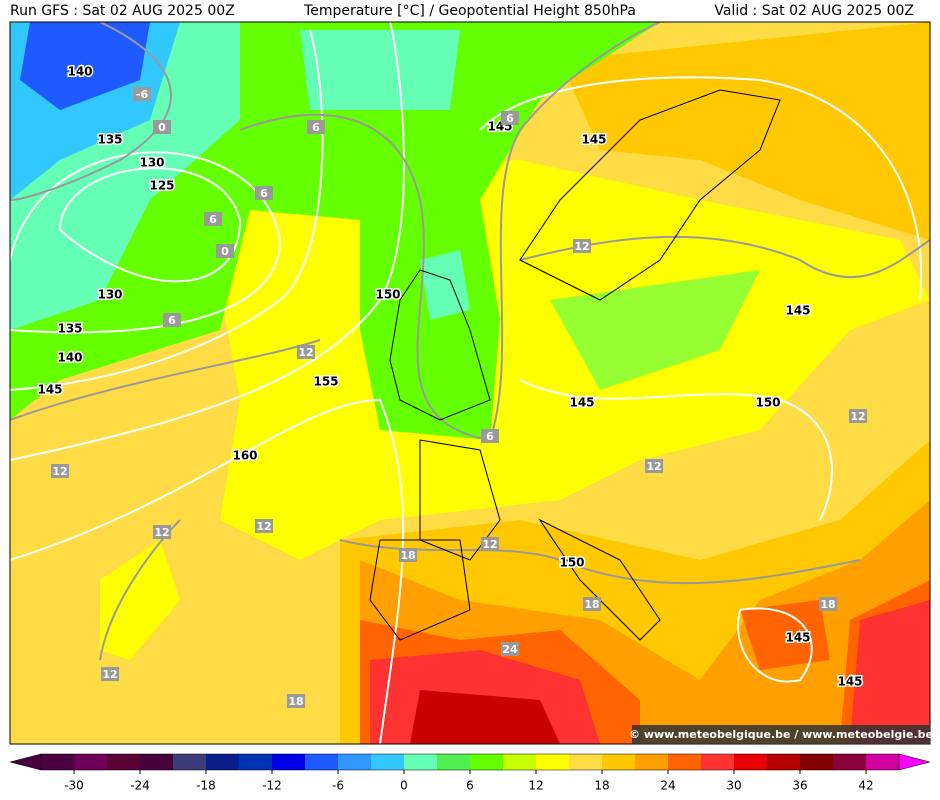 Image resolution: width=940 pixels, height=800 pixels. What do you see at coordinates (733, 786) in the screenshot?
I see `colorbar-tick-label: 30` at bounding box center [733, 786].